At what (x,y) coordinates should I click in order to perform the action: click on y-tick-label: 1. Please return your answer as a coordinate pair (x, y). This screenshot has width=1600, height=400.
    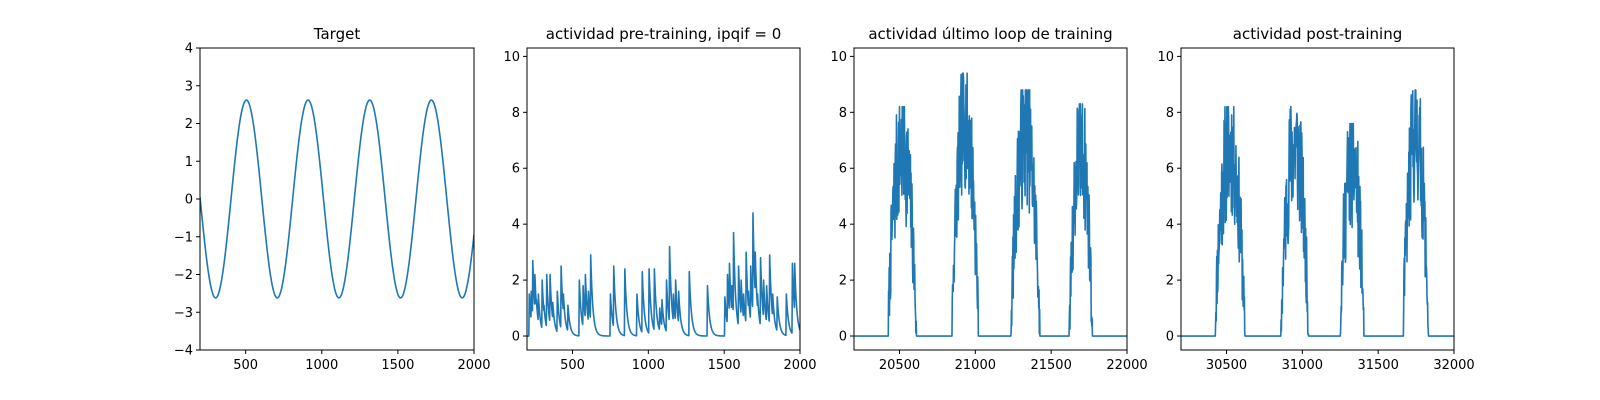
    Looking at the image, I should click on (189, 162).